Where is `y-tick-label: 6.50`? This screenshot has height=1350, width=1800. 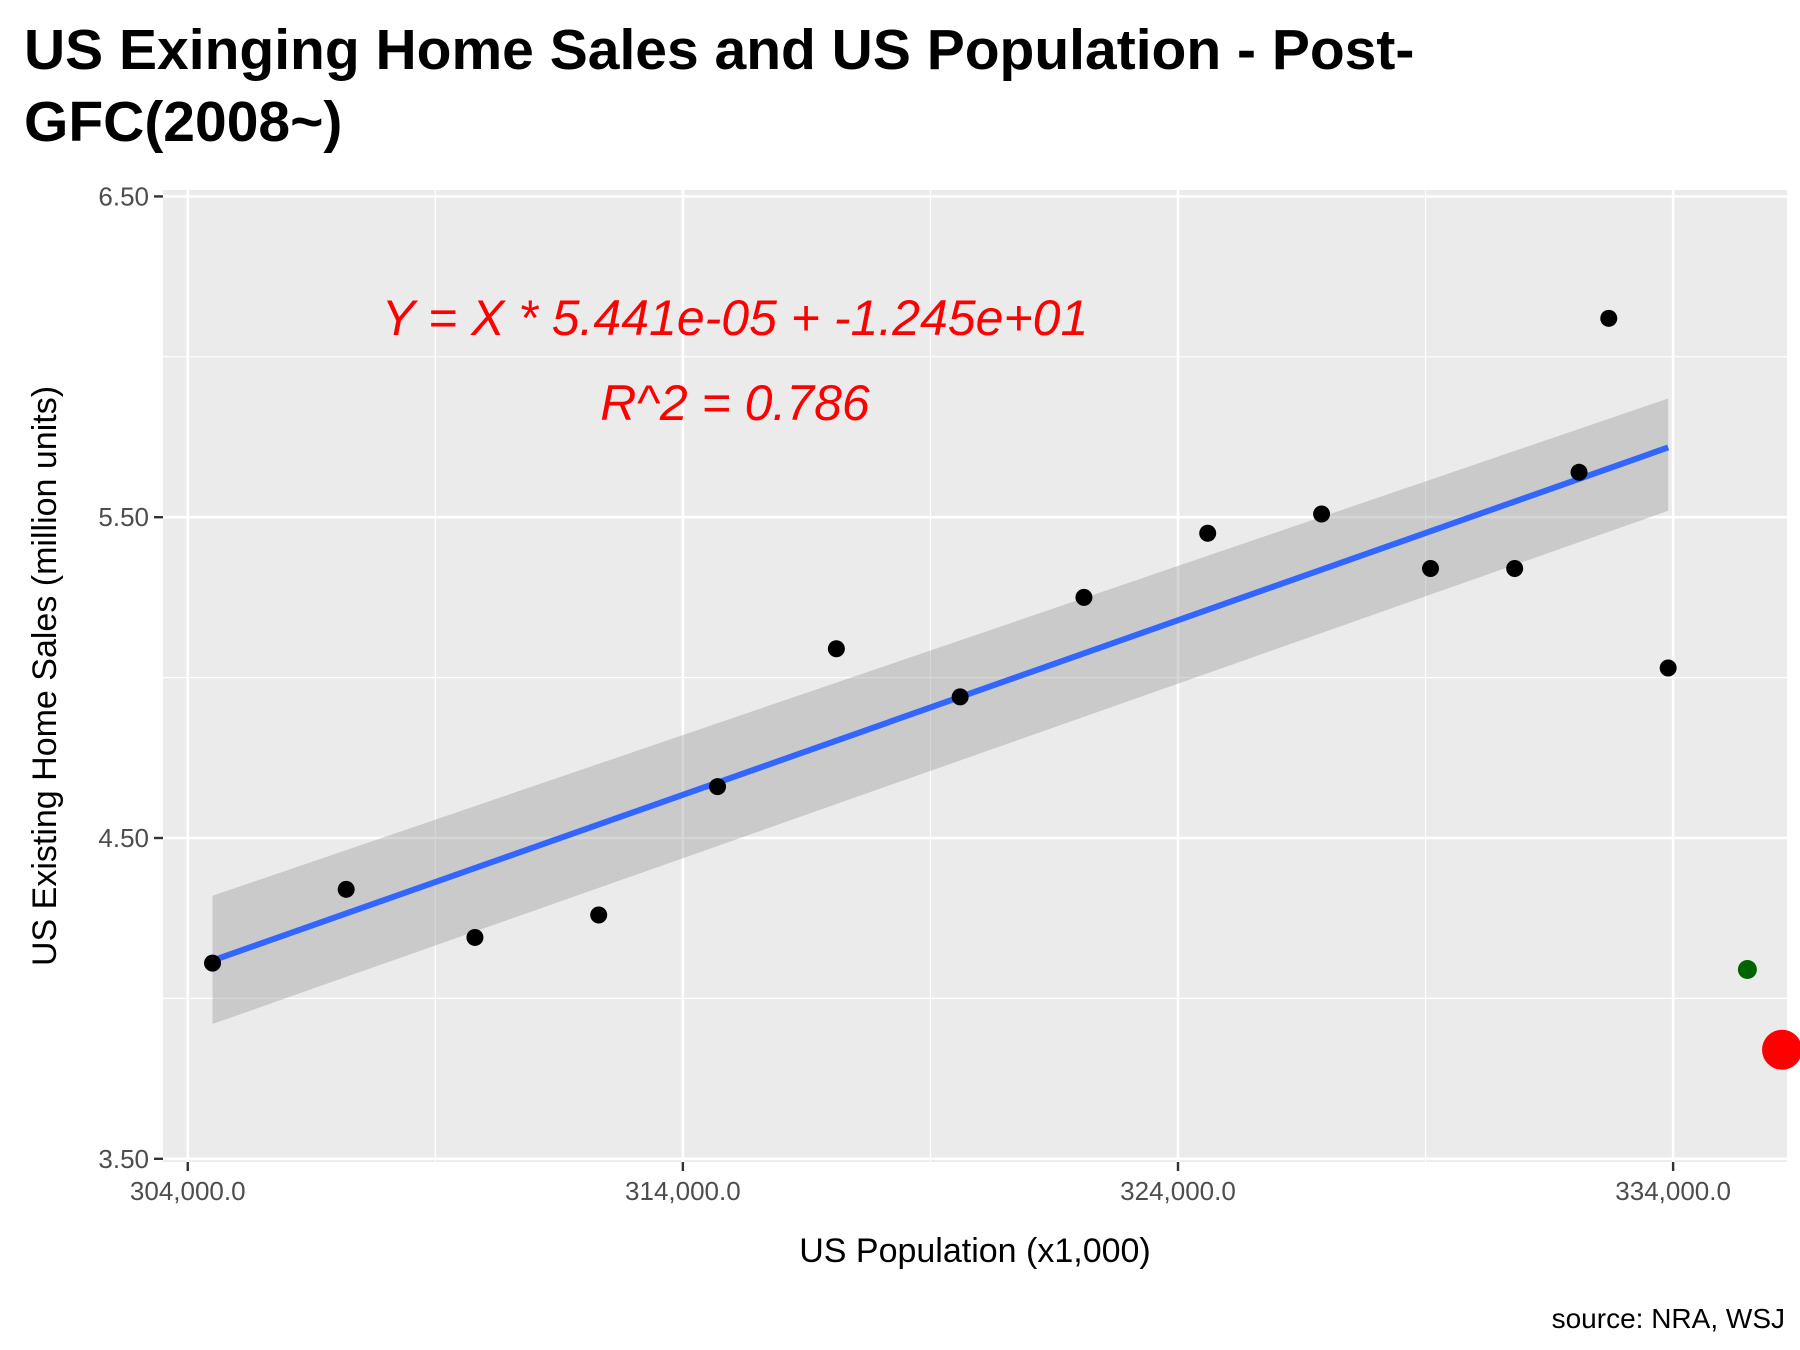
y-tick-label: 6.50 is located at coordinates (123, 196).